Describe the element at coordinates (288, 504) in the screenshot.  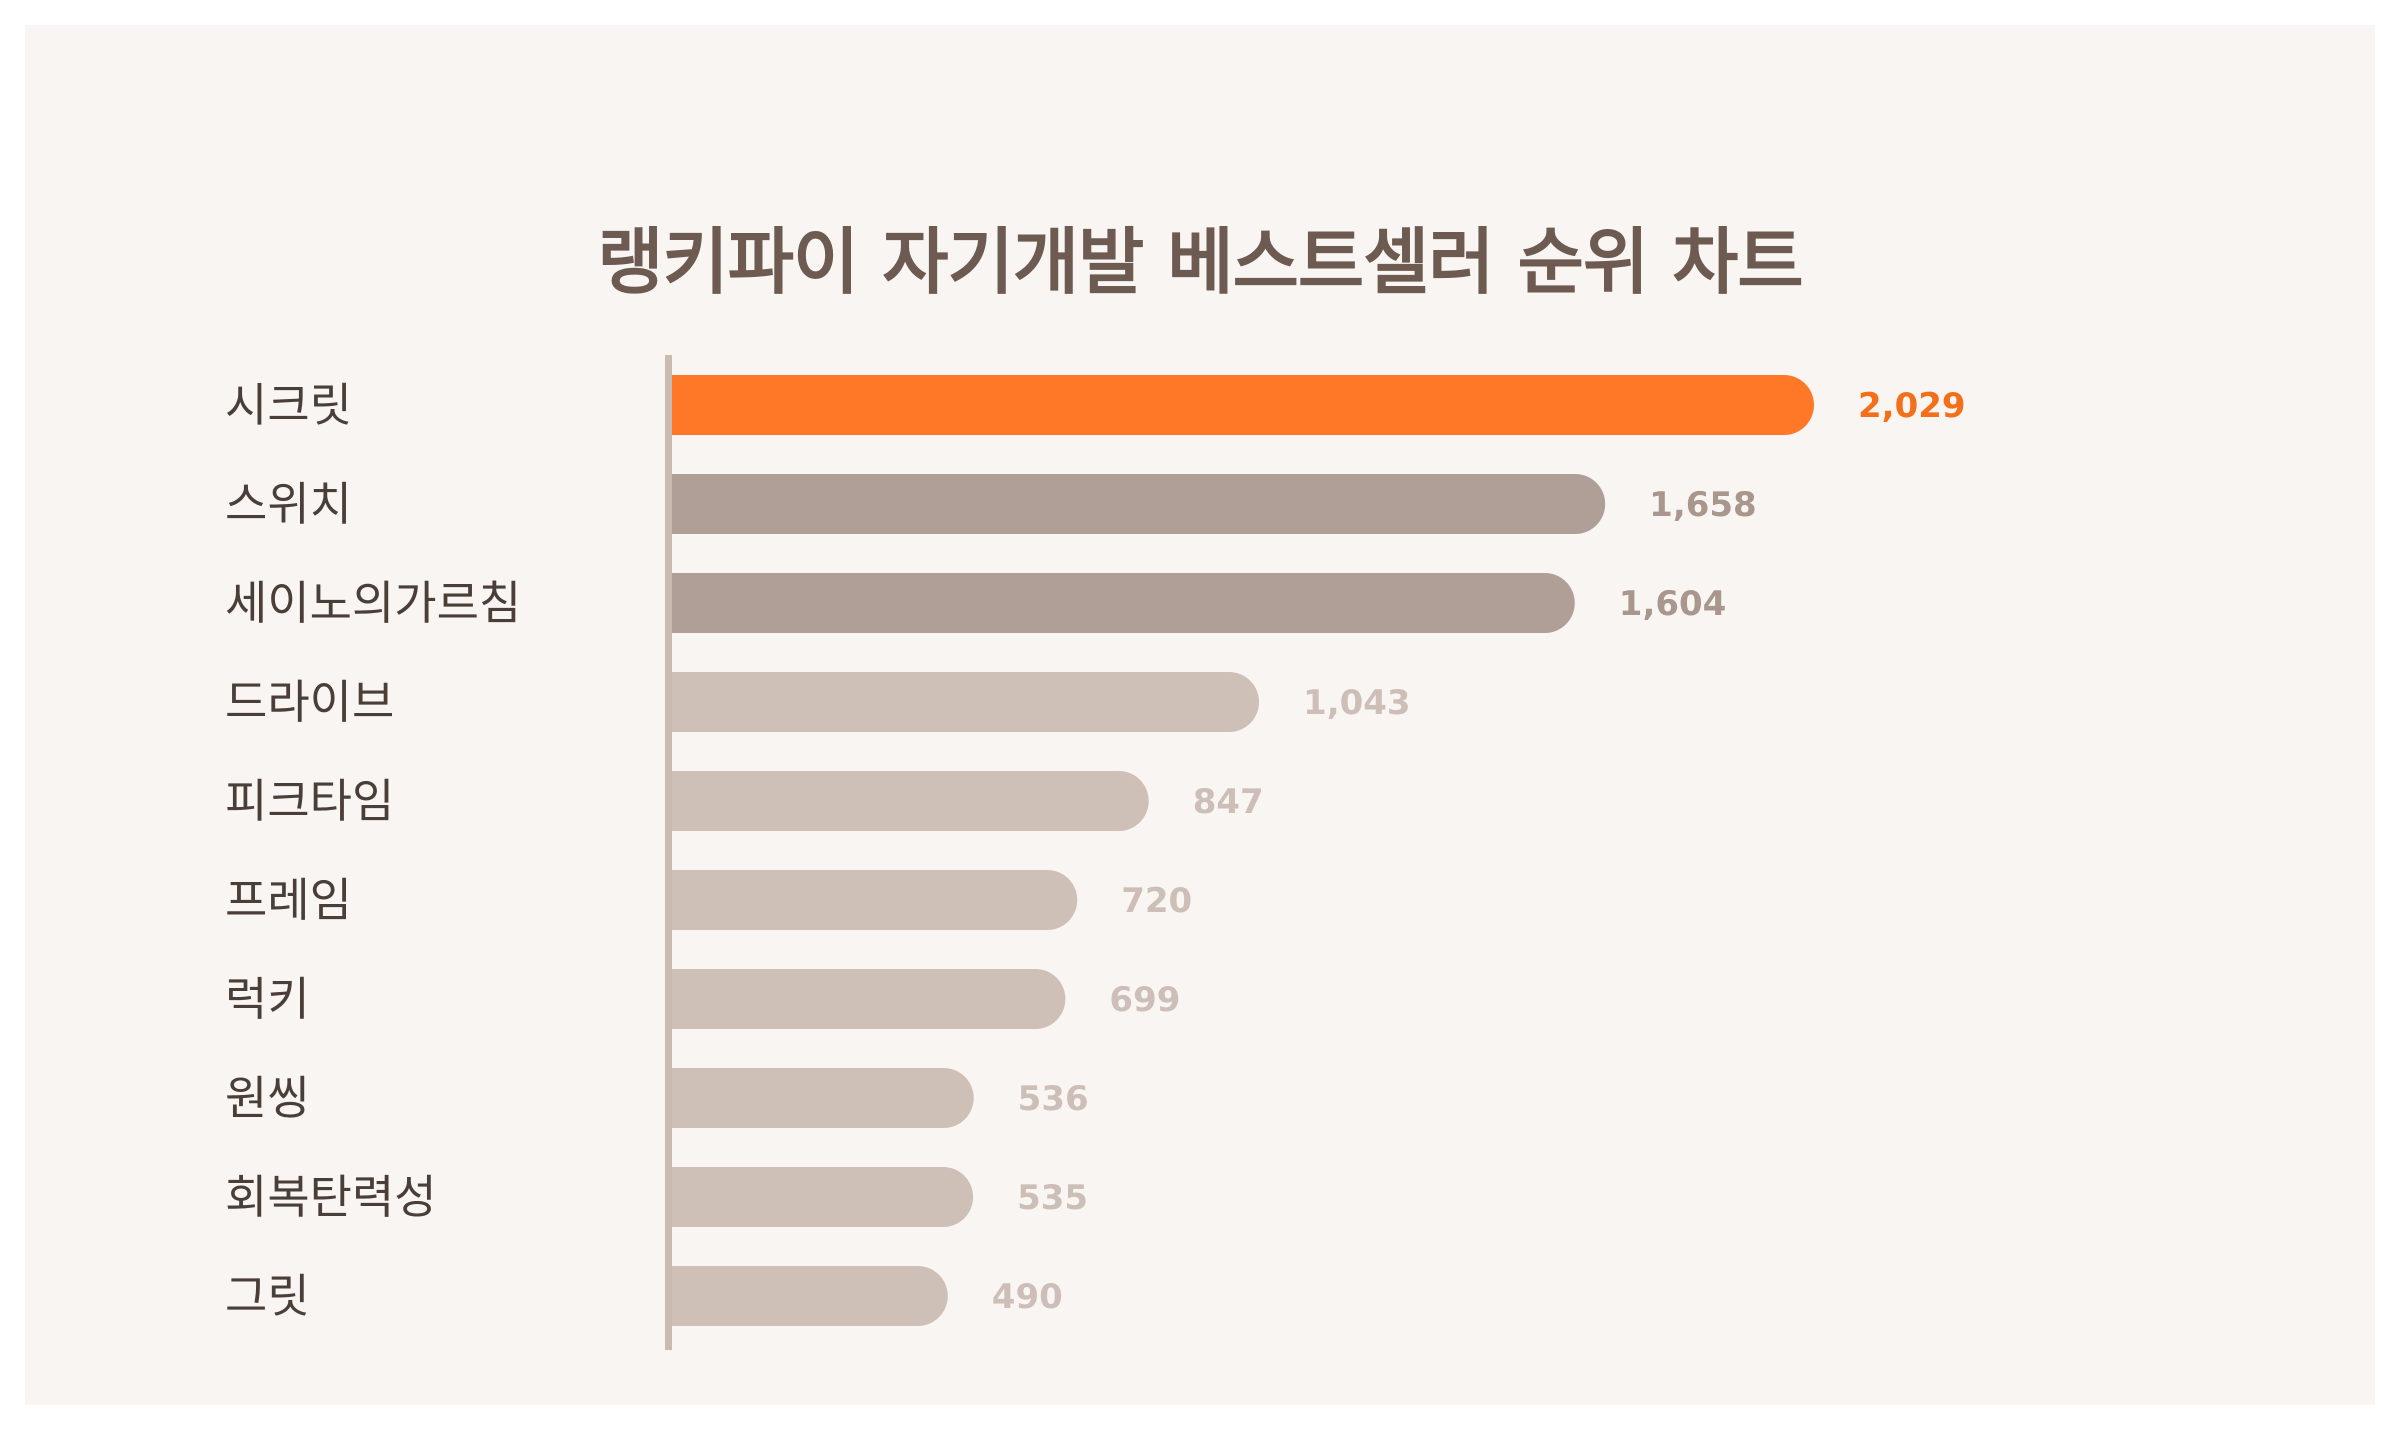
I see `category-label: 스위치` at that location.